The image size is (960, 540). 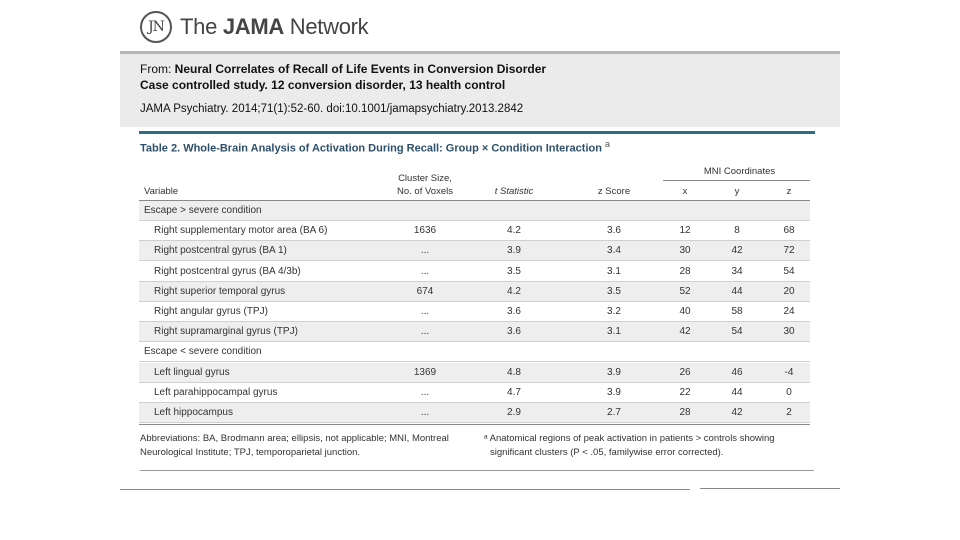 I want to click on cluster-size-cell: 1636, so click(x=425, y=231).